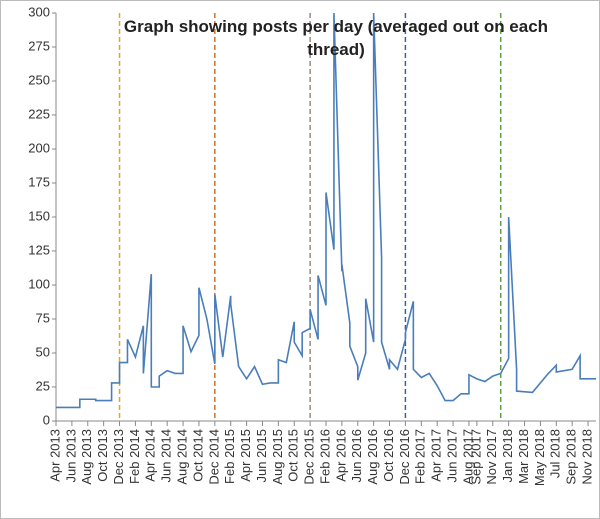 The height and width of the screenshot is (519, 600). Describe the element at coordinates (134, 456) in the screenshot. I see `x-tick-label: Feb 2014` at that location.